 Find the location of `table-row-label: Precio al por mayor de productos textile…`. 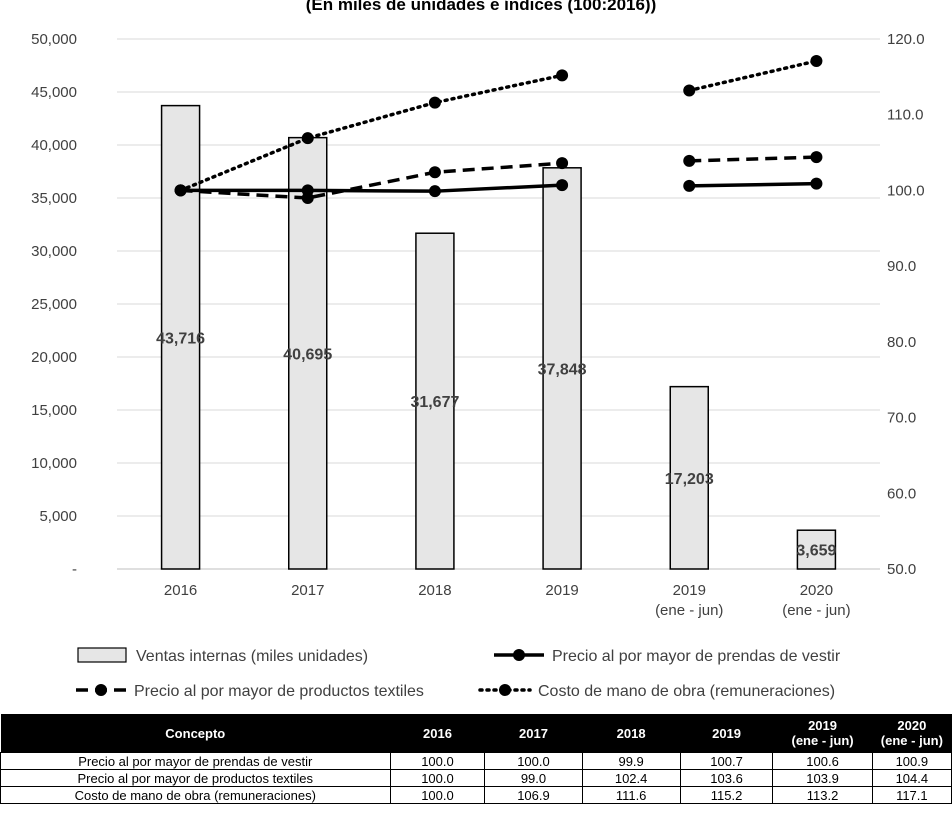

table-row-label: Precio al por mayor de productos textile… is located at coordinates (195, 778).